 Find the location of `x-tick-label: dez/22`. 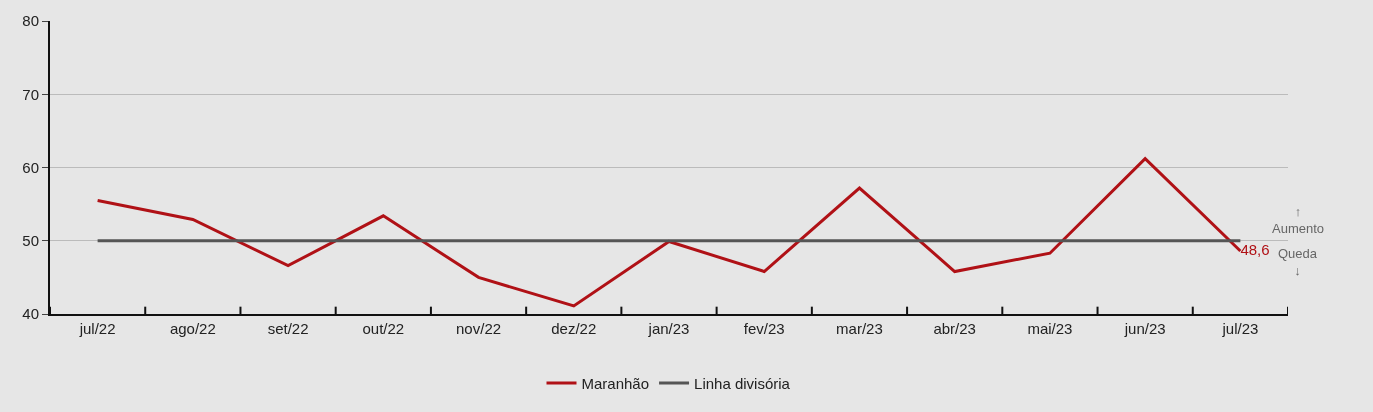

x-tick-label: dez/22 is located at coordinates (574, 328).